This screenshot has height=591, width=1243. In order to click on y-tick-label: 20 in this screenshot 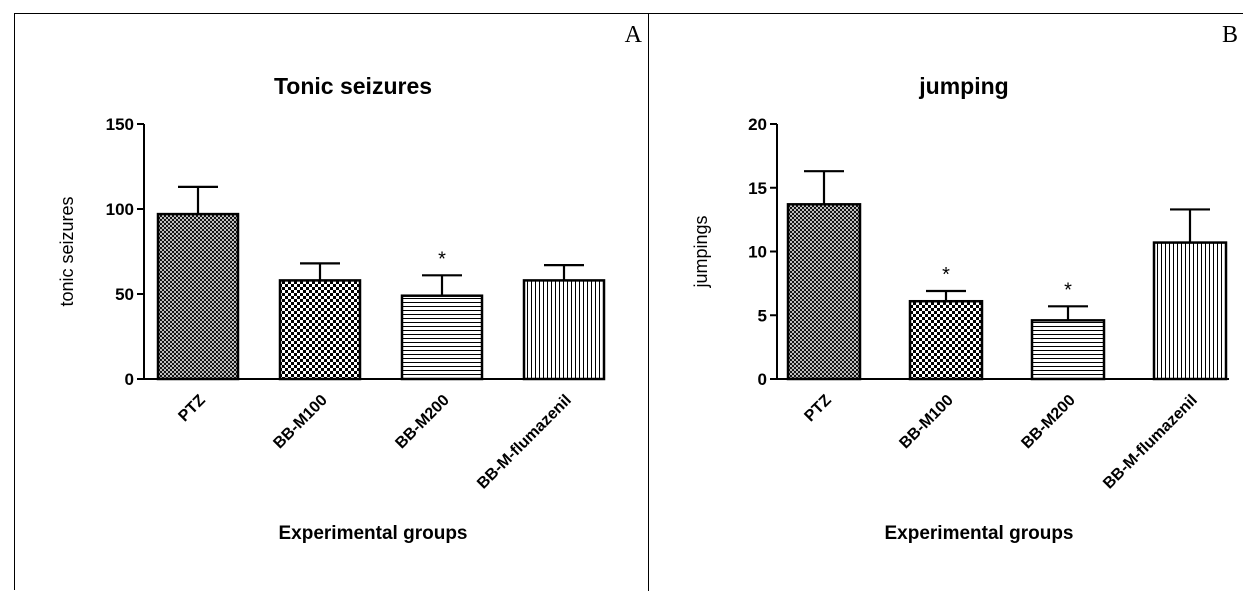, I will do `click(757, 124)`.